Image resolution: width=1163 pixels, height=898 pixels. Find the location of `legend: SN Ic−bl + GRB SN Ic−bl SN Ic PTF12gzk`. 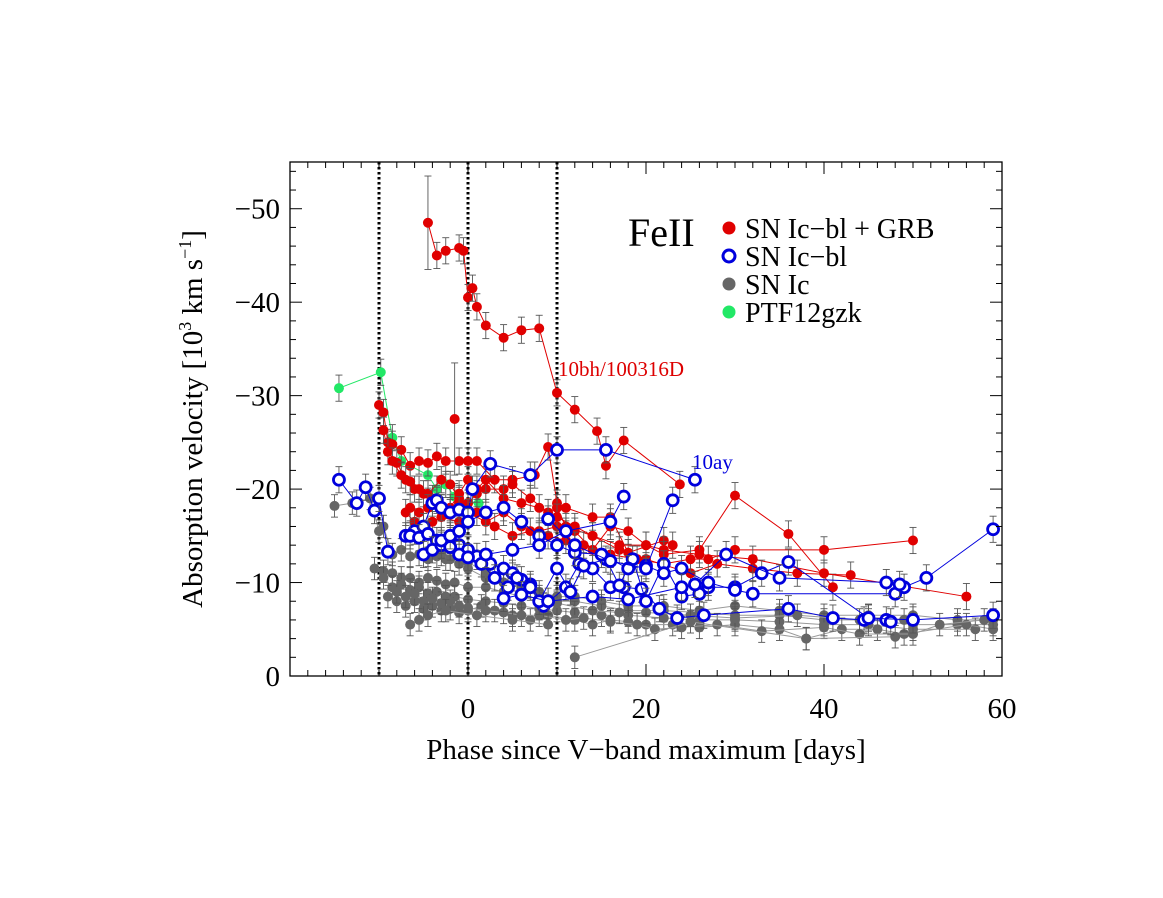

legend: SN Ic−bl + GRB SN Ic−bl SN Ic PTF12gzk is located at coordinates (827, 271).